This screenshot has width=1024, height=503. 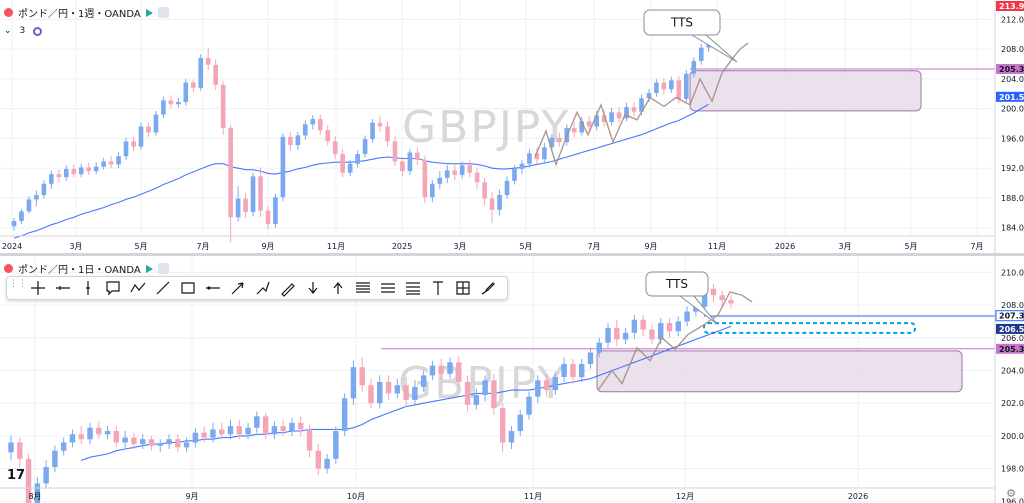 What do you see at coordinates (337, 288) in the screenshot?
I see `arrow-up-tool` at bounding box center [337, 288].